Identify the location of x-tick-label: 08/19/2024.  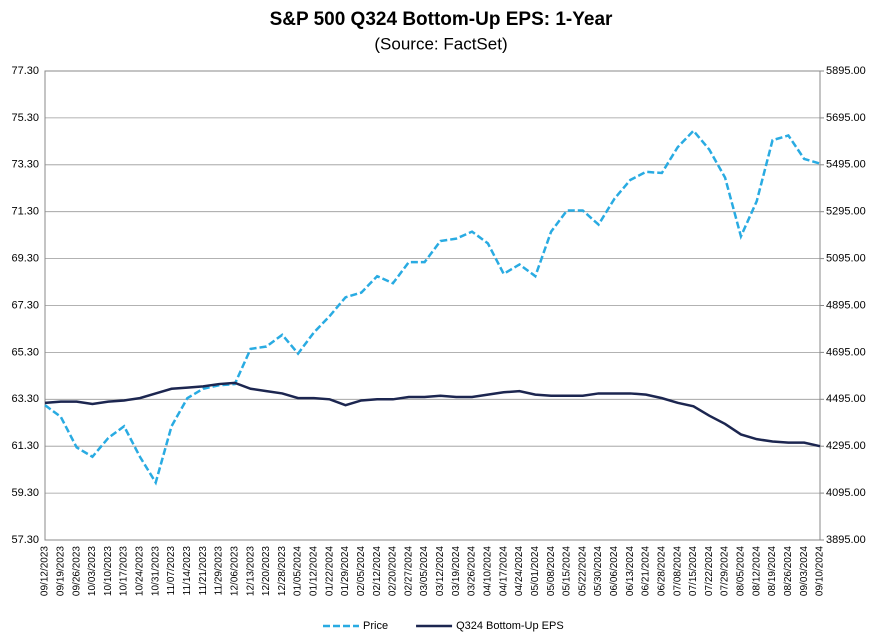
(772, 571).